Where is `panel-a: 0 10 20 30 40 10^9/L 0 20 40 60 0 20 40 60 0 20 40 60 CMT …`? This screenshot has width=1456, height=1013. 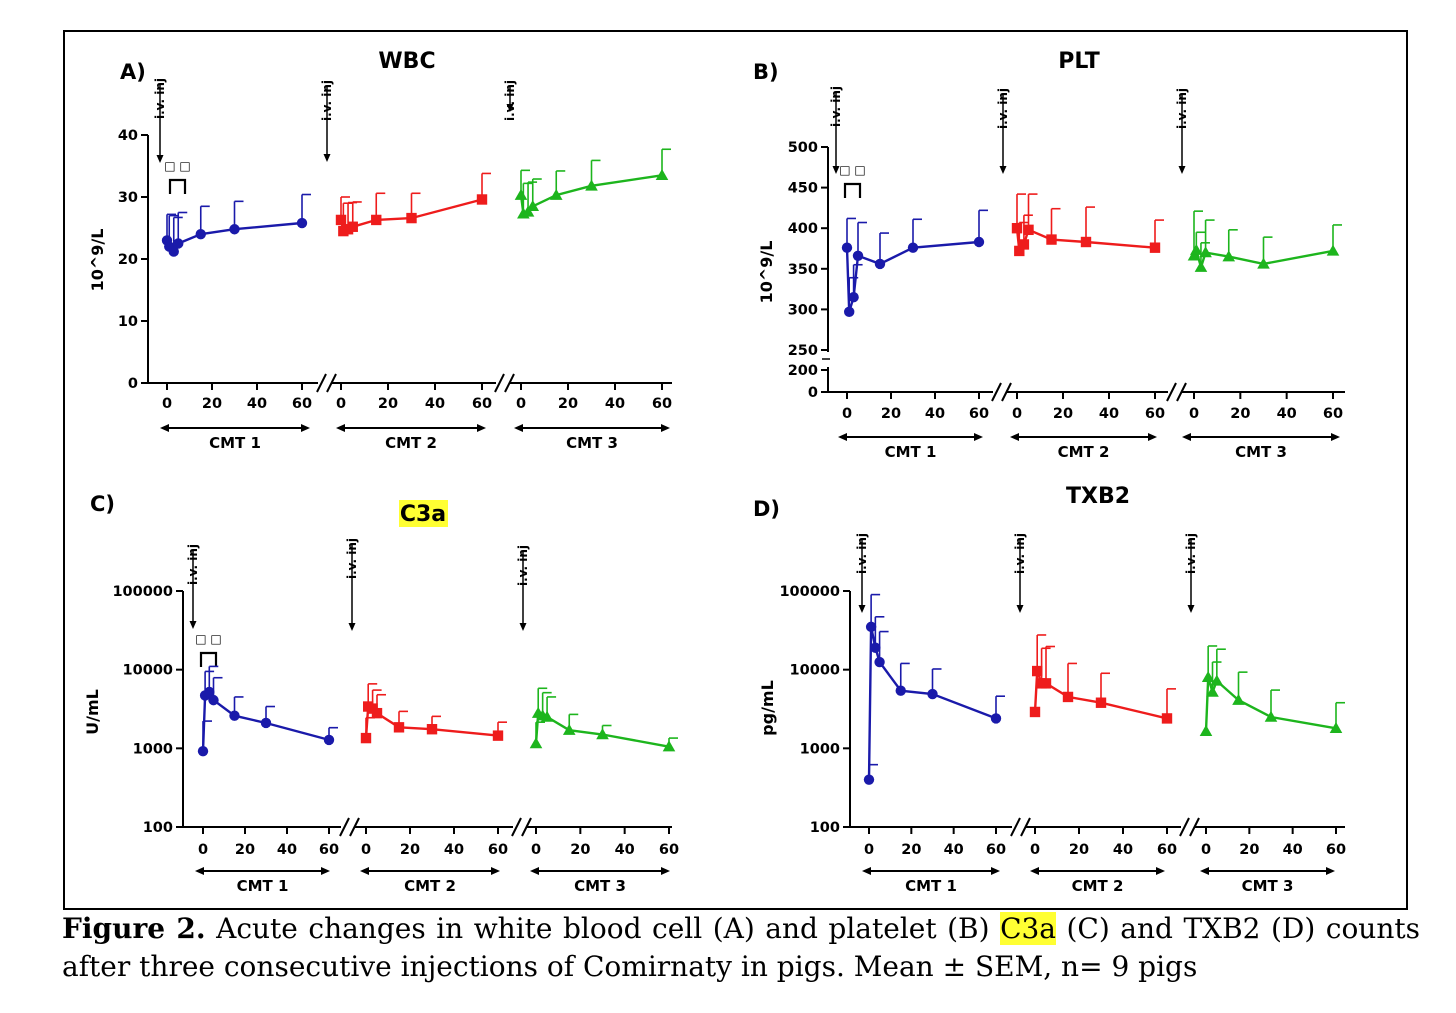
panel-a: 0 10 20 30 40 10^9/L 0 20 40 60 0 20 40 60 0 20 40 60 CMT … is located at coordinates (380, 265).